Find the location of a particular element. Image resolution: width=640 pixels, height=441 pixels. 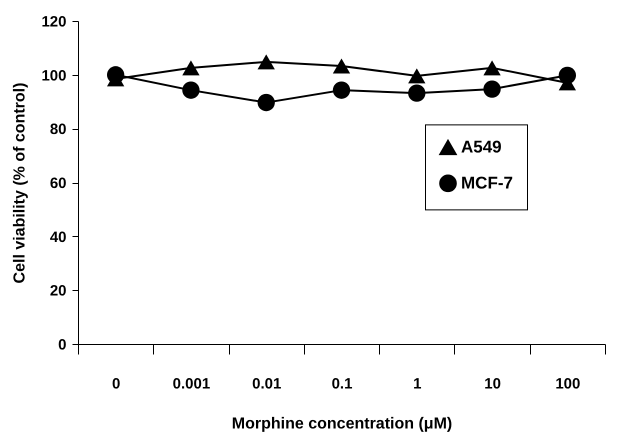

x-axis-title: Morphine concentration (μM) is located at coordinates (342, 424).